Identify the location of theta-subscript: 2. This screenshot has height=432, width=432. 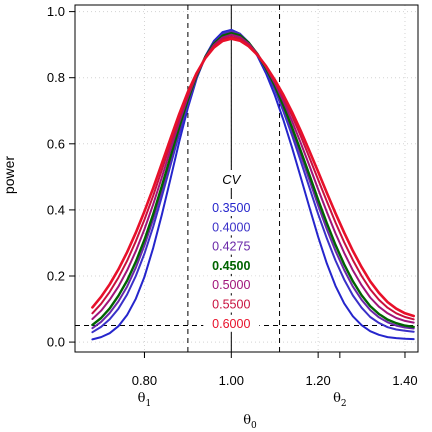
(344, 404).